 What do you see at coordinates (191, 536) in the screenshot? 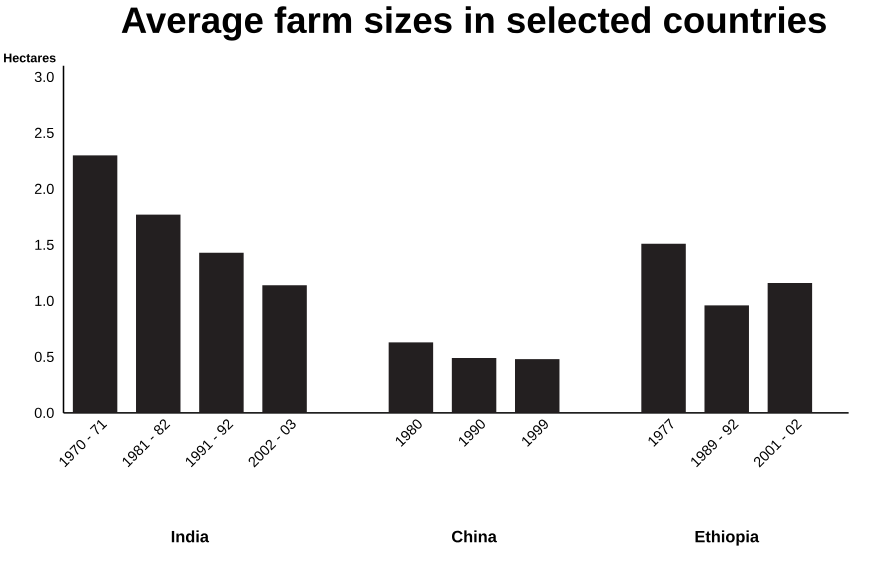
I see `text: India` at bounding box center [191, 536].